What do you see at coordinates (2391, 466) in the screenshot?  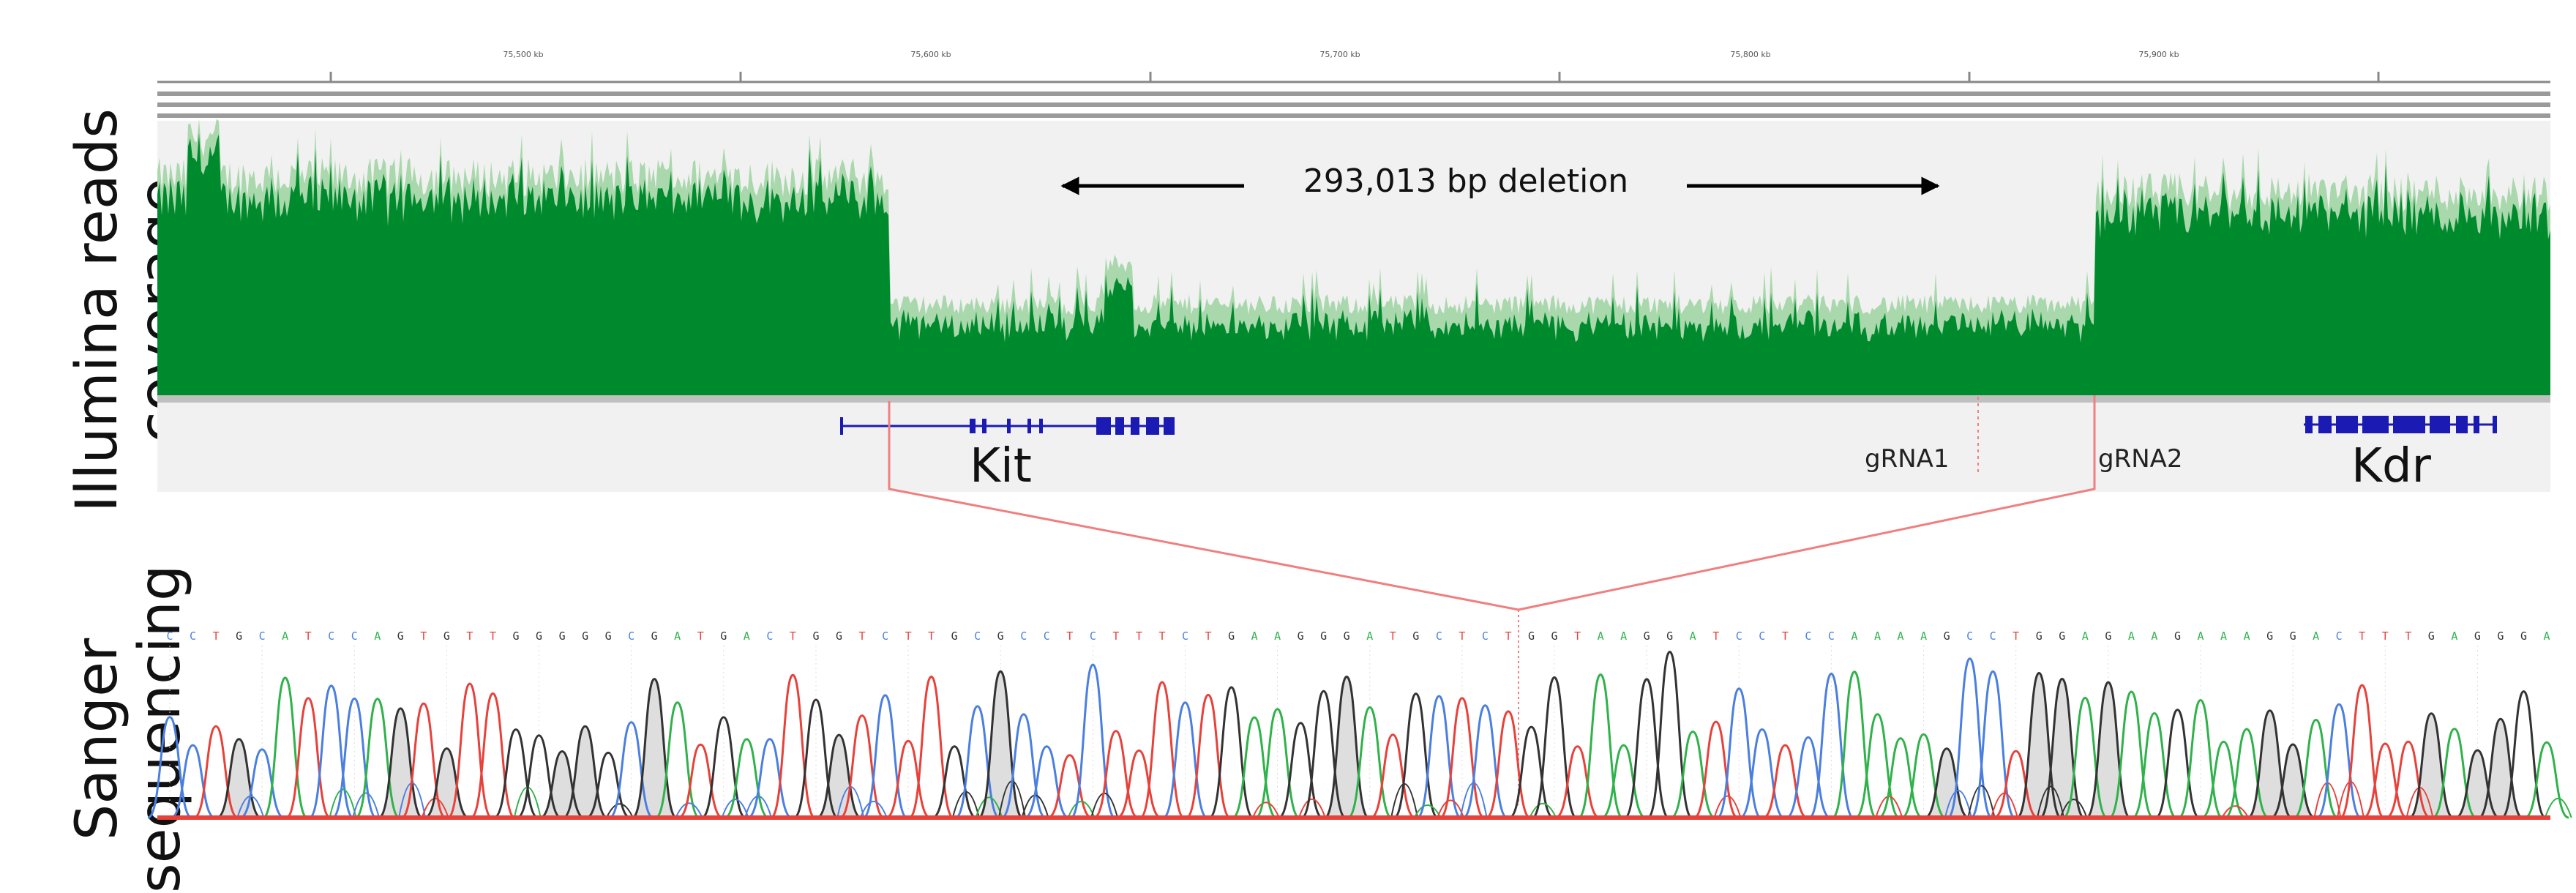 I see `gene-label-kdr: Kdr` at bounding box center [2391, 466].